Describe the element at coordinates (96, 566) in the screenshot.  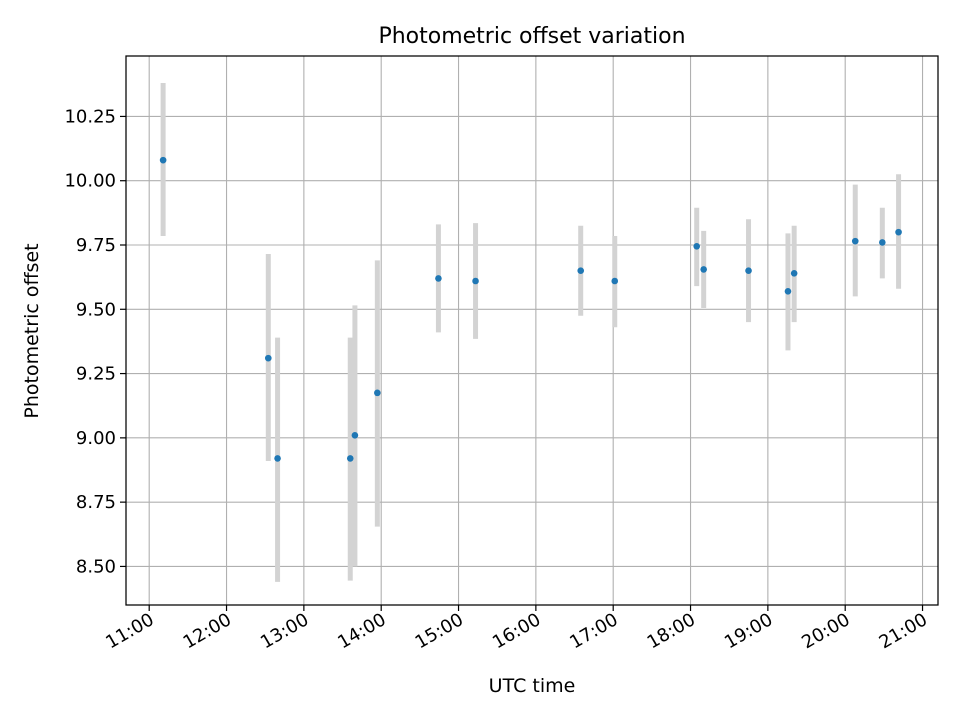
I see `y-tick-label: 8.50` at that location.